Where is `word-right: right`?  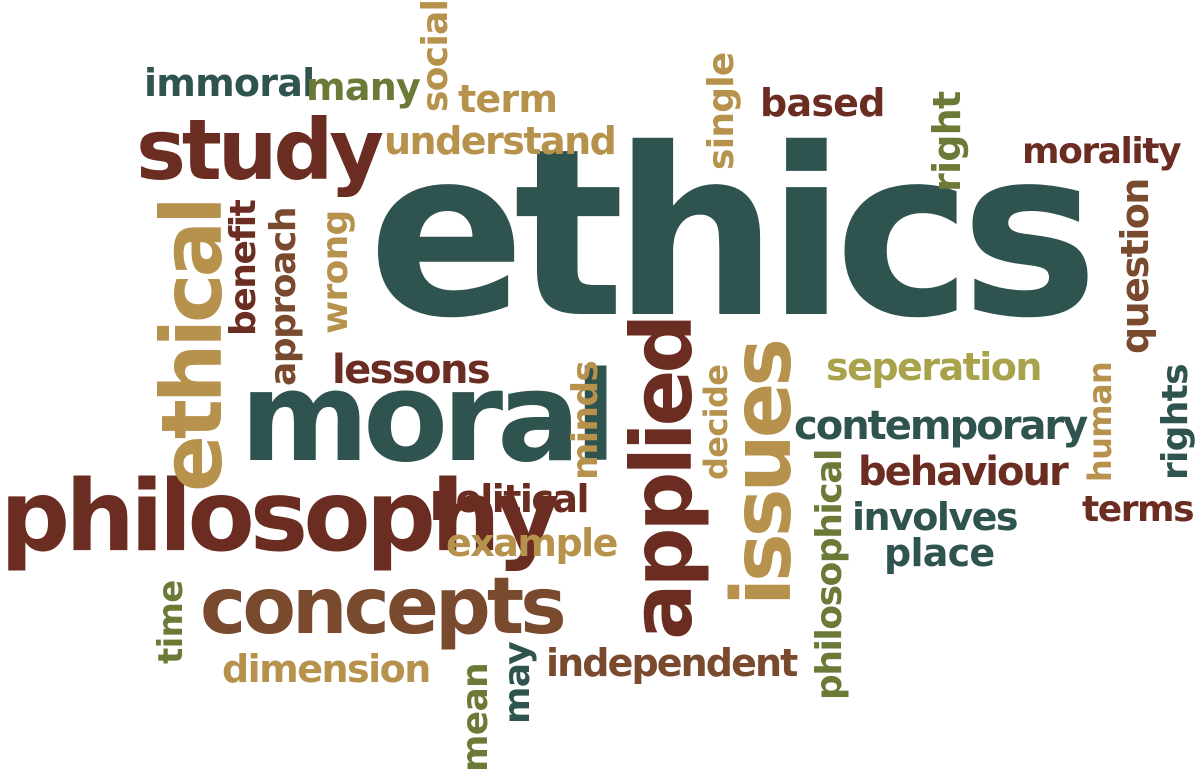 word-right: right is located at coordinates (947, 141).